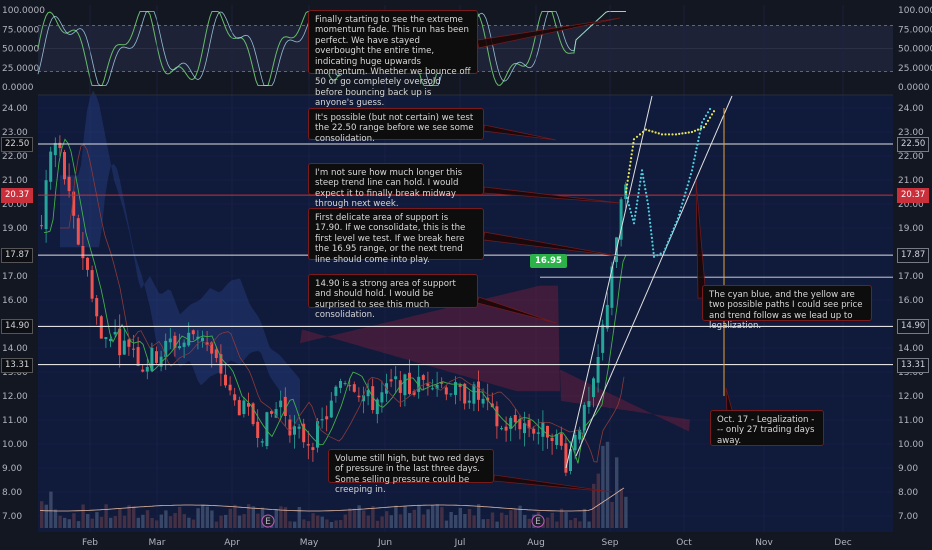 The width and height of the screenshot is (932, 550). Describe the element at coordinates (911, 445) in the screenshot. I see `price-tick-right: 10.00` at that location.